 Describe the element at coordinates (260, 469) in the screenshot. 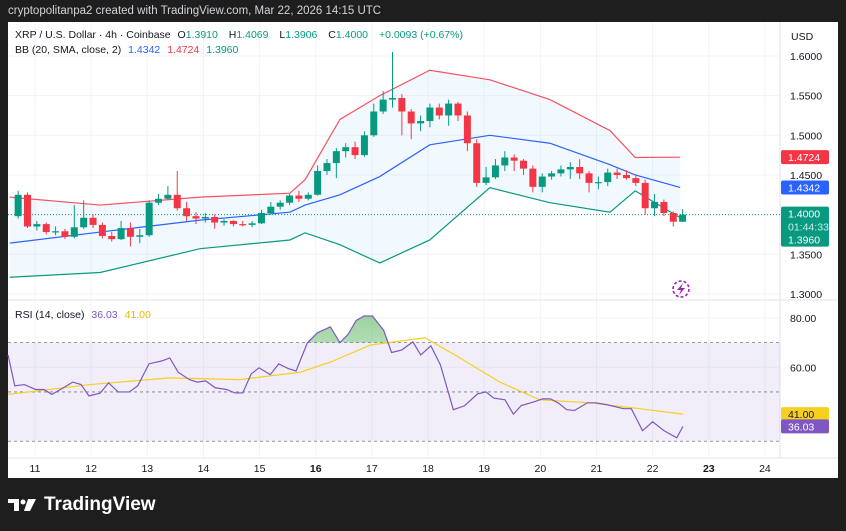

I see `time-tick-label: 15` at that location.